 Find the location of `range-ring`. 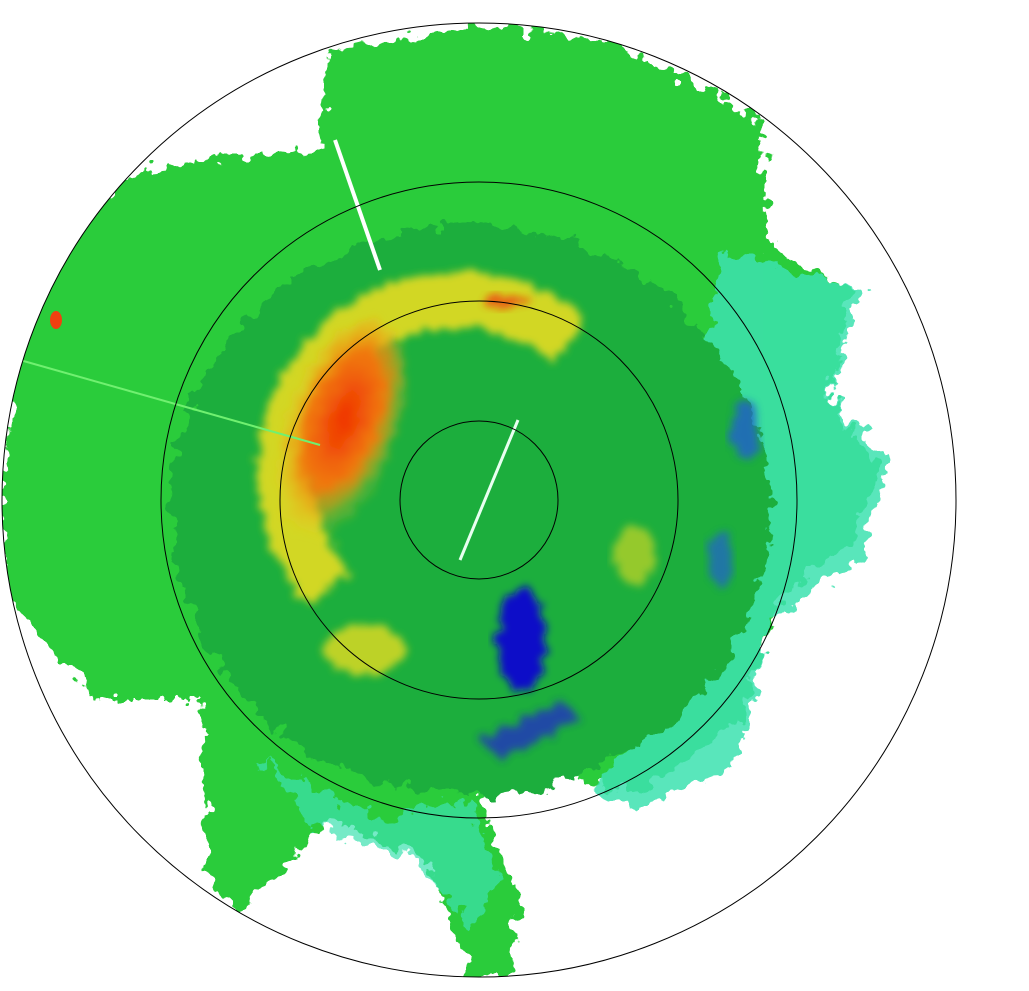

range-ring is located at coordinates (479, 500).